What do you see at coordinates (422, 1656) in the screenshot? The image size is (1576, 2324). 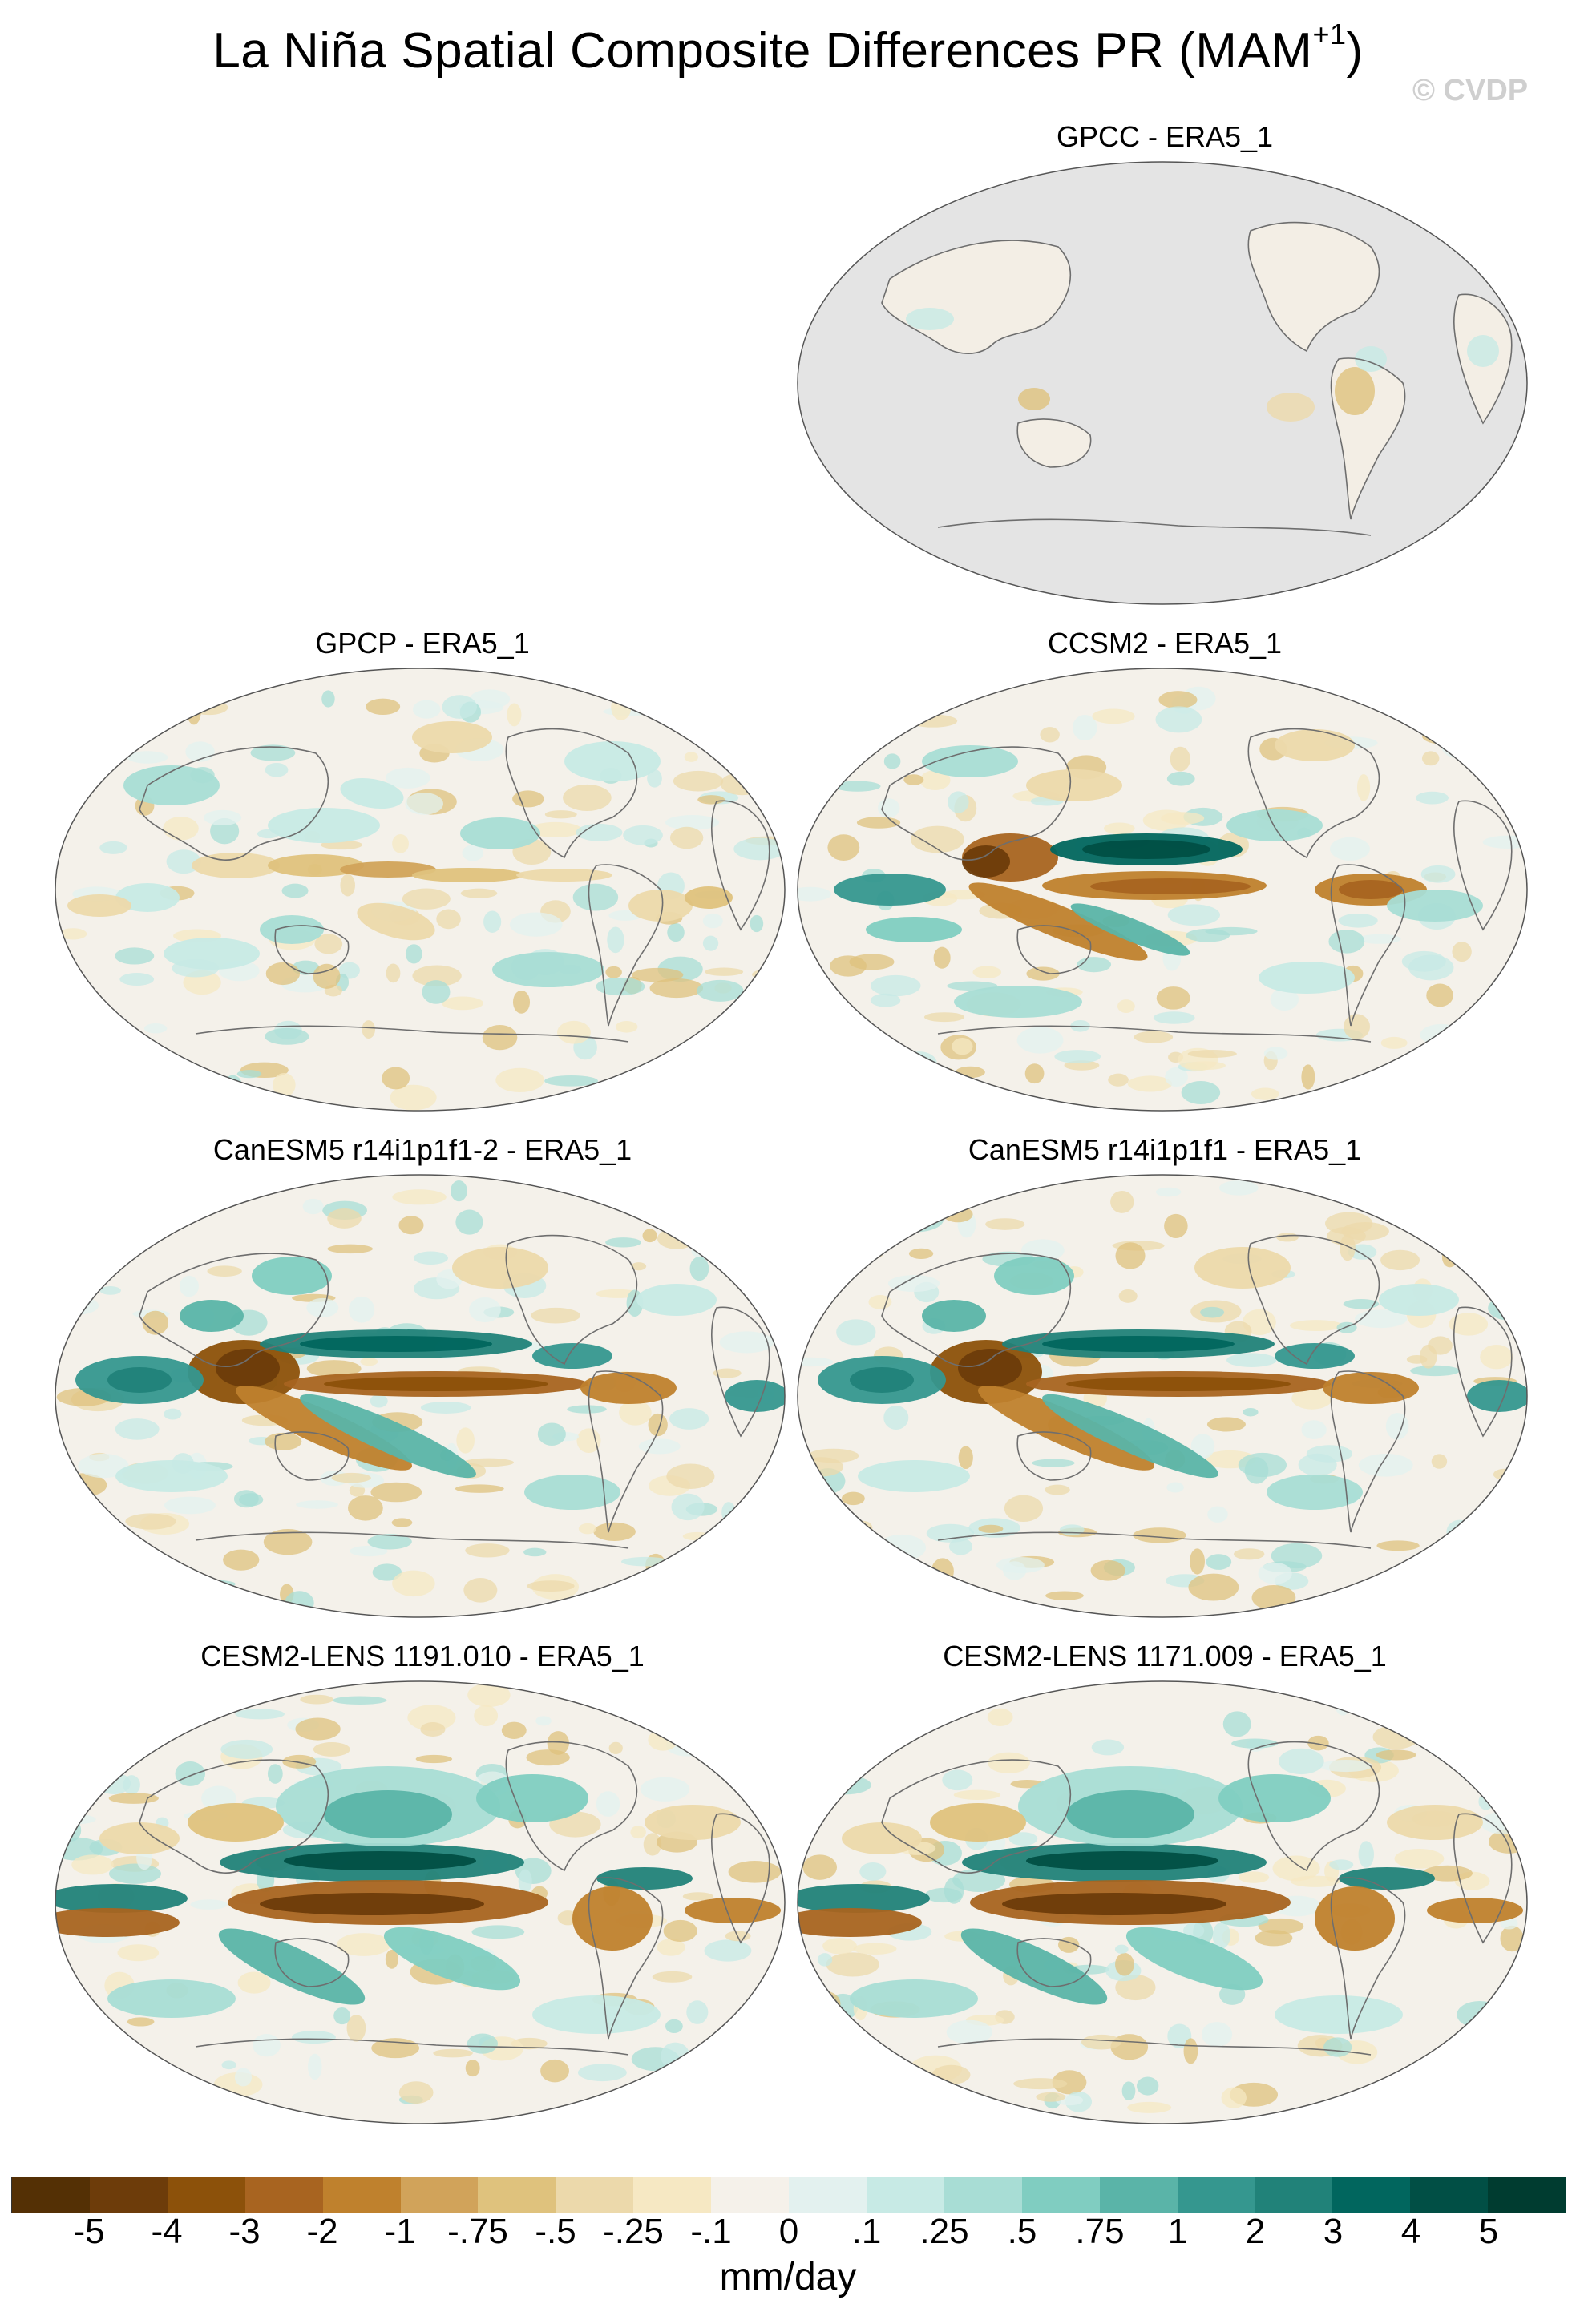 I see `panel-title: CESM2-LENS 1191.010 - ERA5_1` at bounding box center [422, 1656].